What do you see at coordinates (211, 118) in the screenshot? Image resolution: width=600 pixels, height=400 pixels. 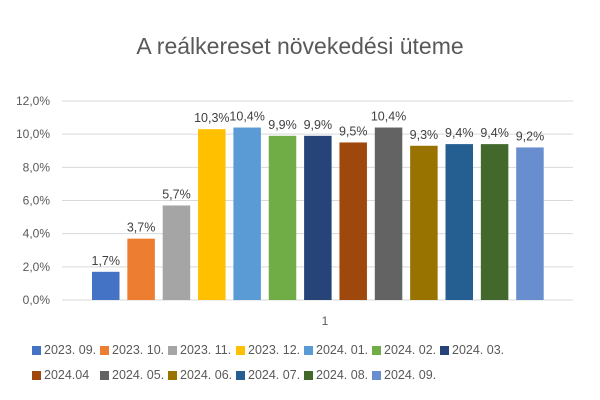 I see `data-label: 10,3%` at bounding box center [211, 118].